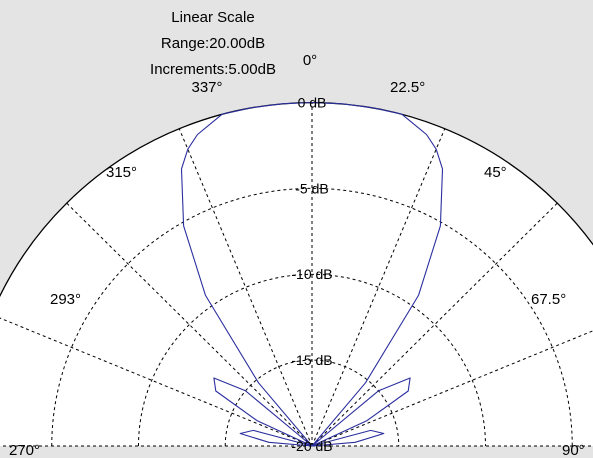  I want to click on angle-label: 337°, so click(206, 87).